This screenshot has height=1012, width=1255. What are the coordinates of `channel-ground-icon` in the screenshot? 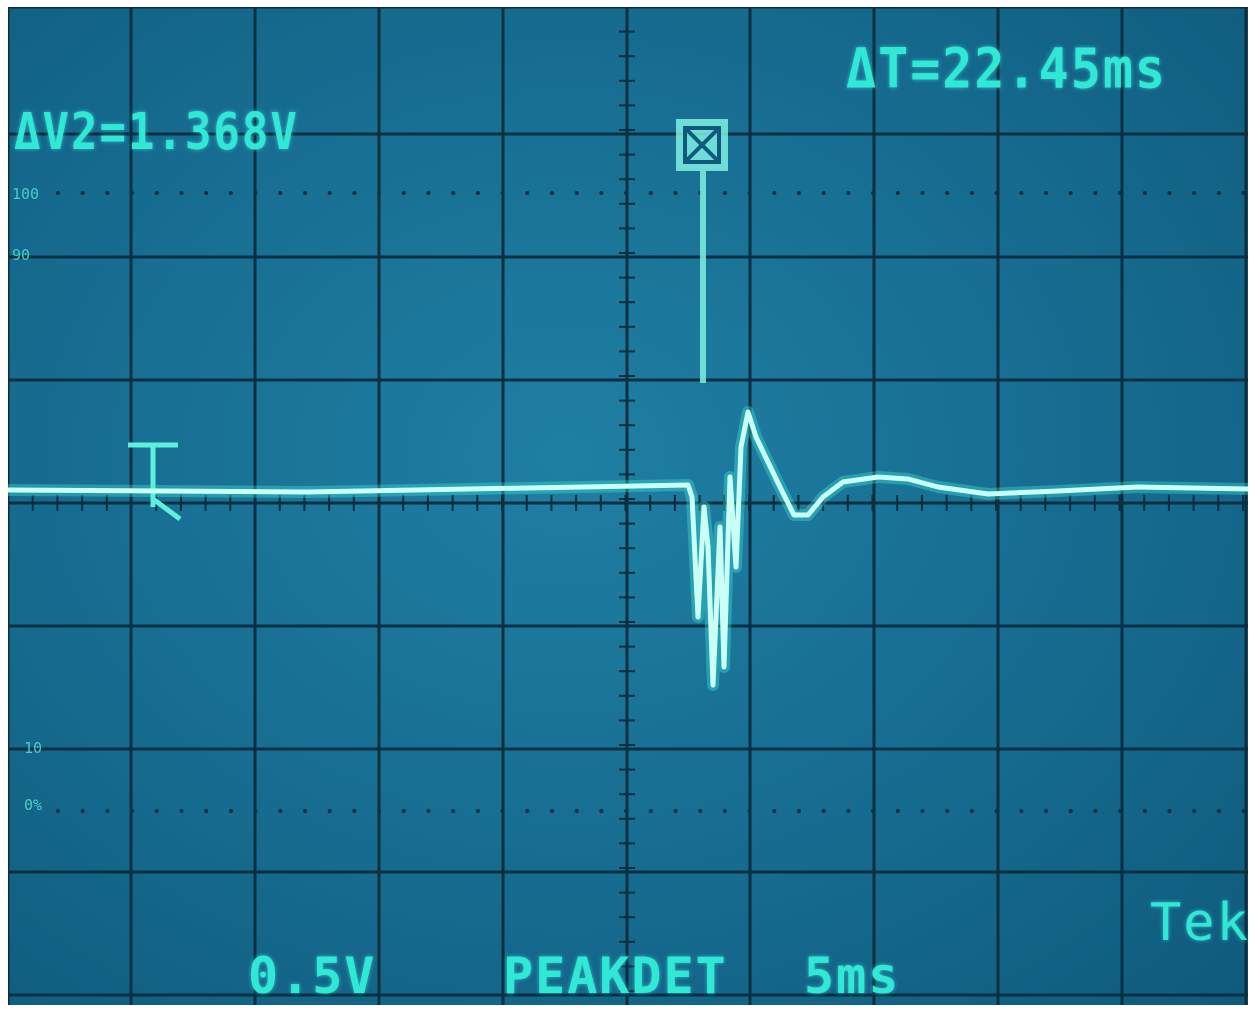 It's located at (155, 482).